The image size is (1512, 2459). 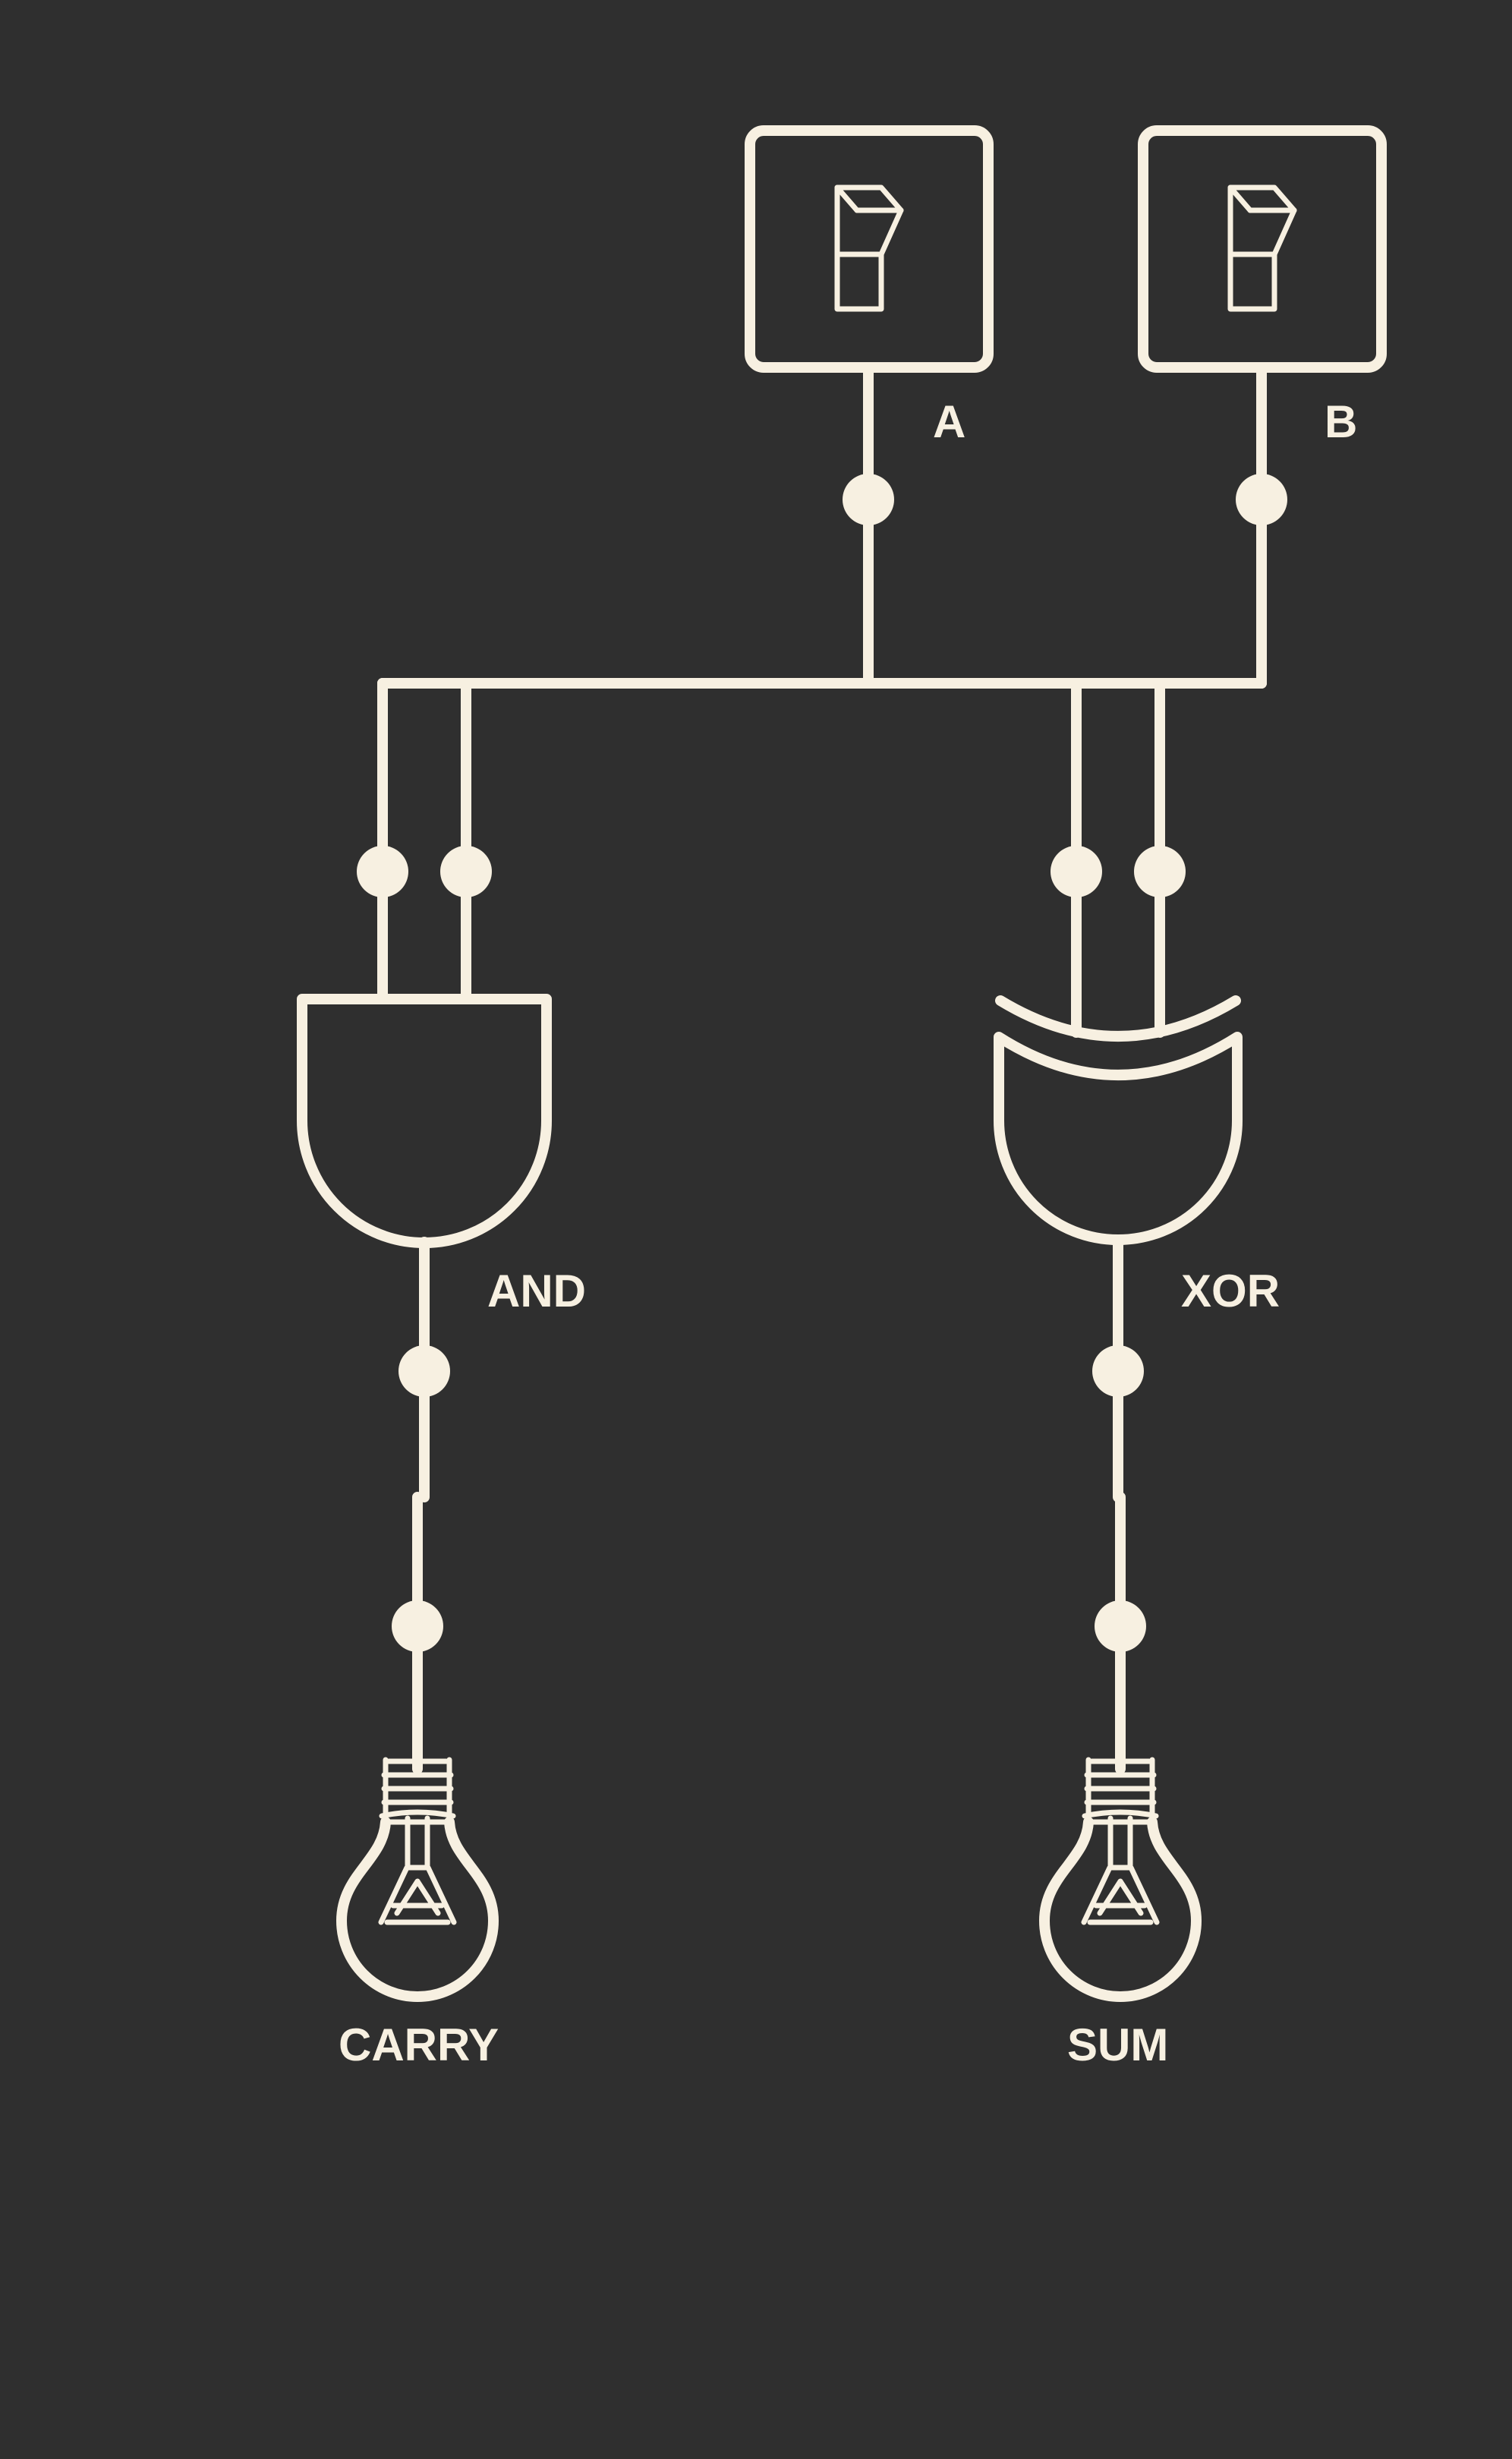 I want to click on carry-wire, so click(x=421, y=1505).